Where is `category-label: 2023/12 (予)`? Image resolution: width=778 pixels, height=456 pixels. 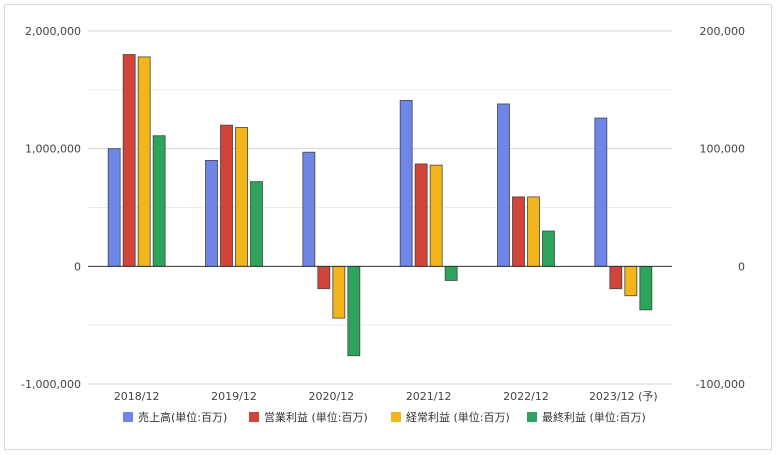
category-label: 2023/12 (予) is located at coordinates (623, 396).